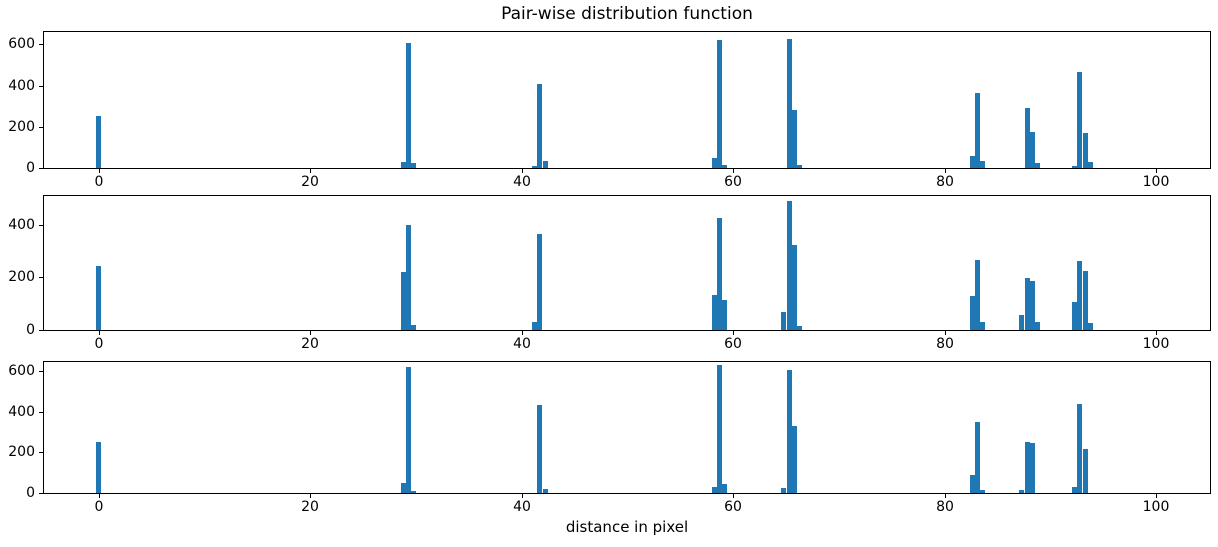 The image size is (1218, 547). I want to click on x-axis-label: distance in pixel, so click(627, 527).